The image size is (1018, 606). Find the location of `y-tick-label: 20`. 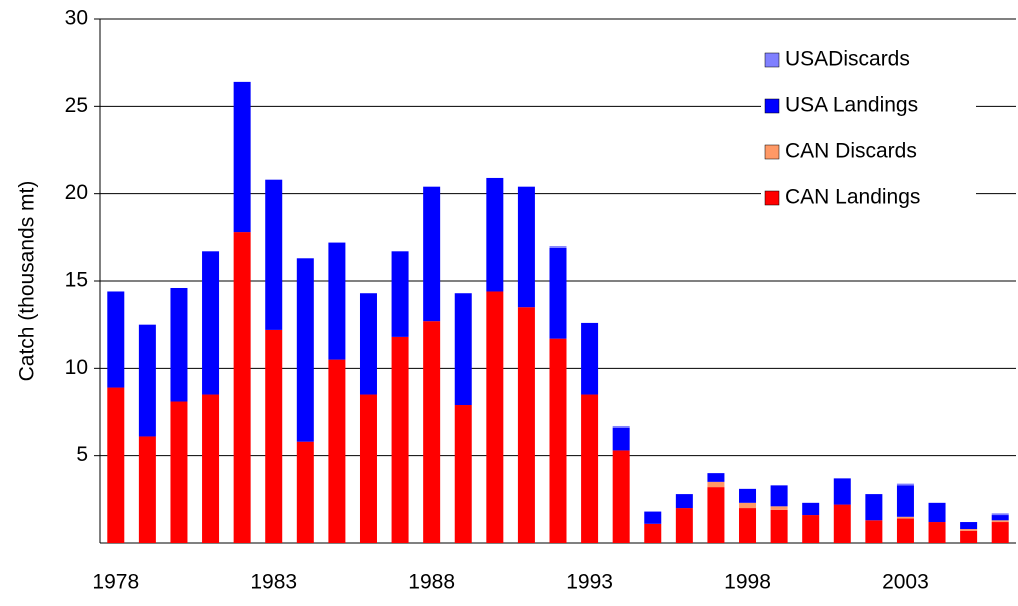

y-tick-label: 20 is located at coordinates (76, 192).